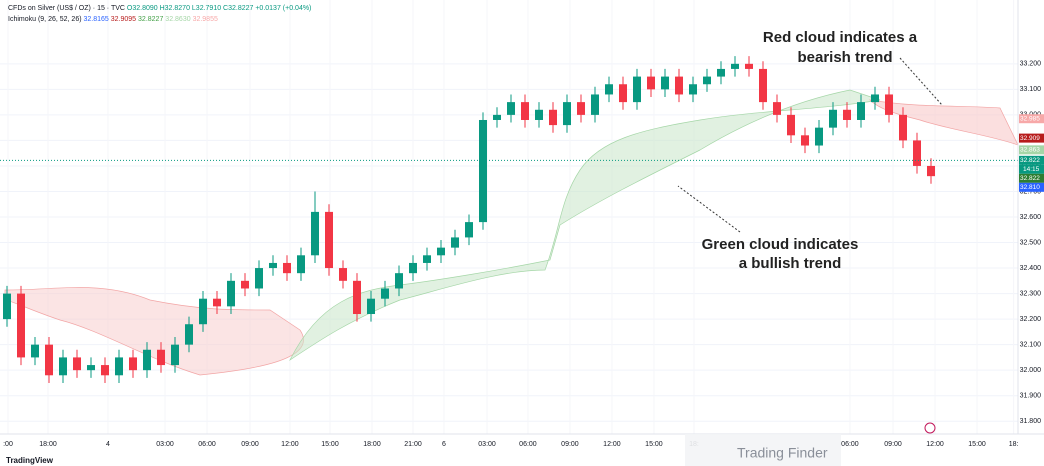 The width and height of the screenshot is (1044, 466). Describe the element at coordinates (782, 453) in the screenshot. I see `watermark: Trading Finder` at that location.